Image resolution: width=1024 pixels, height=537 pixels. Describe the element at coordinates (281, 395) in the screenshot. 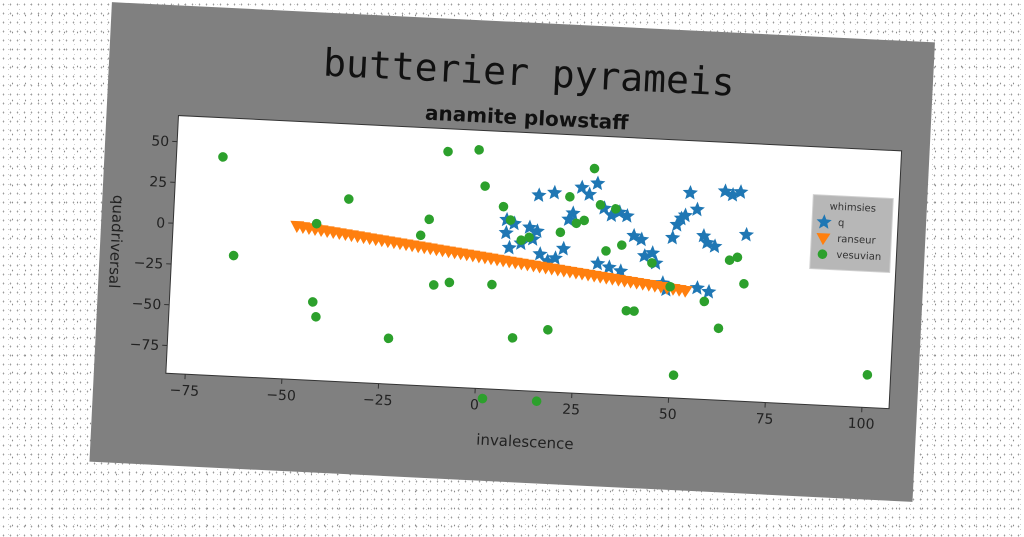

I see `x-tick-label: −50` at that location.